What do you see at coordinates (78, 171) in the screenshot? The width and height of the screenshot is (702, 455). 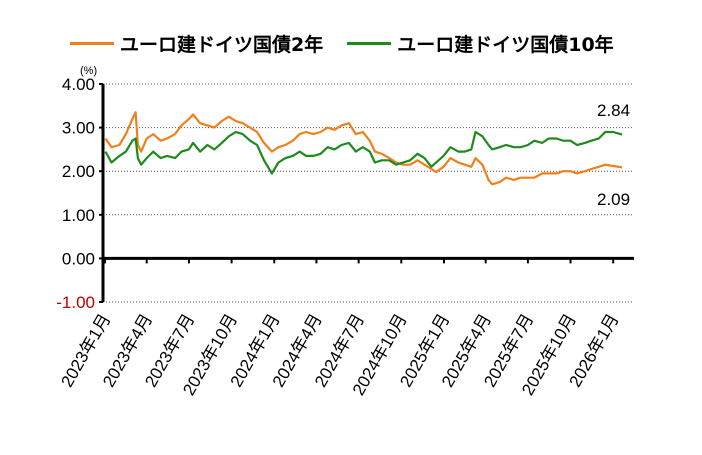 I see `y-tick-label: 2.00` at bounding box center [78, 171].